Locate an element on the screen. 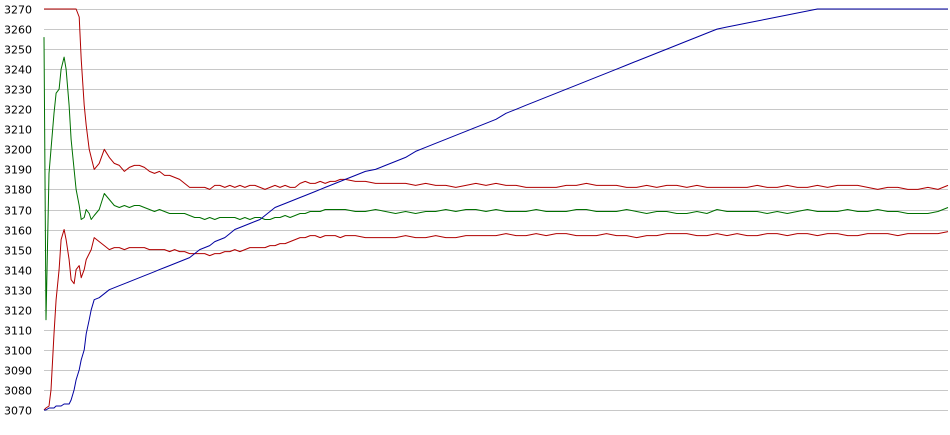 The height and width of the screenshot is (435, 950). y-tick-label: 3210 is located at coordinates (18, 130).